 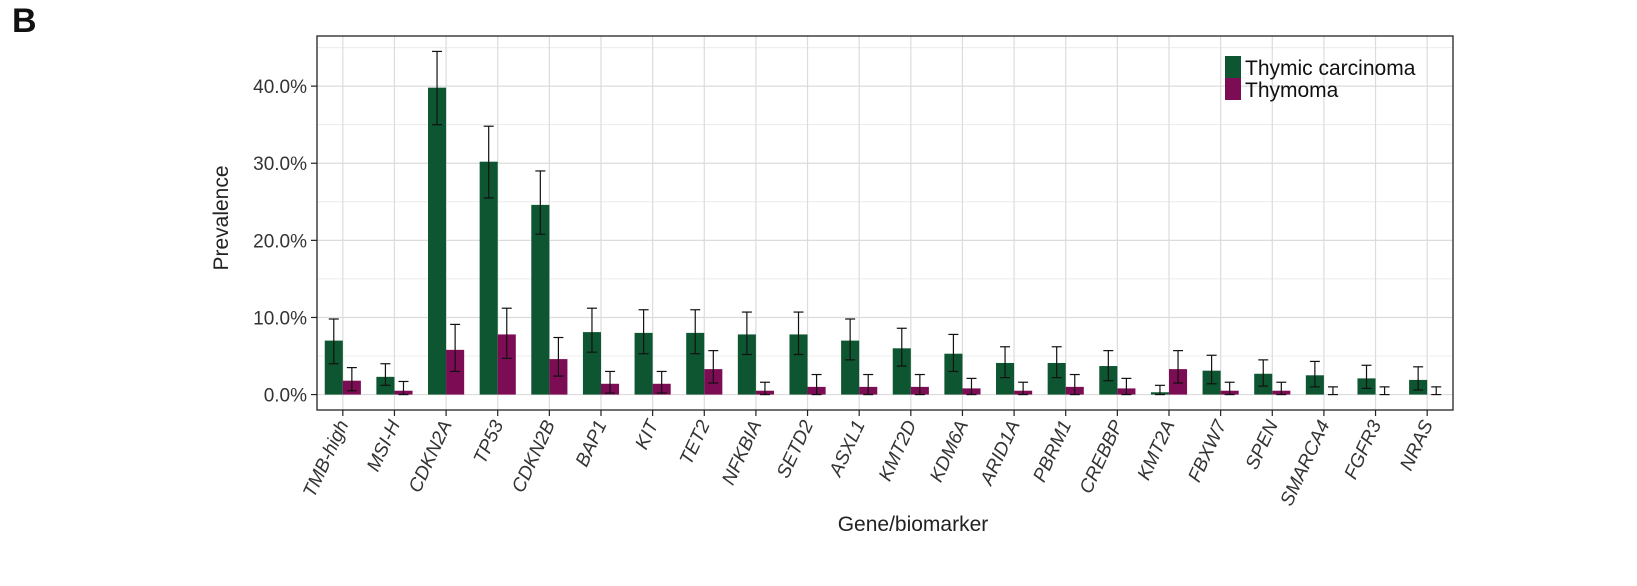 I want to click on y-tick-label: 10.0%, so click(x=280, y=318).